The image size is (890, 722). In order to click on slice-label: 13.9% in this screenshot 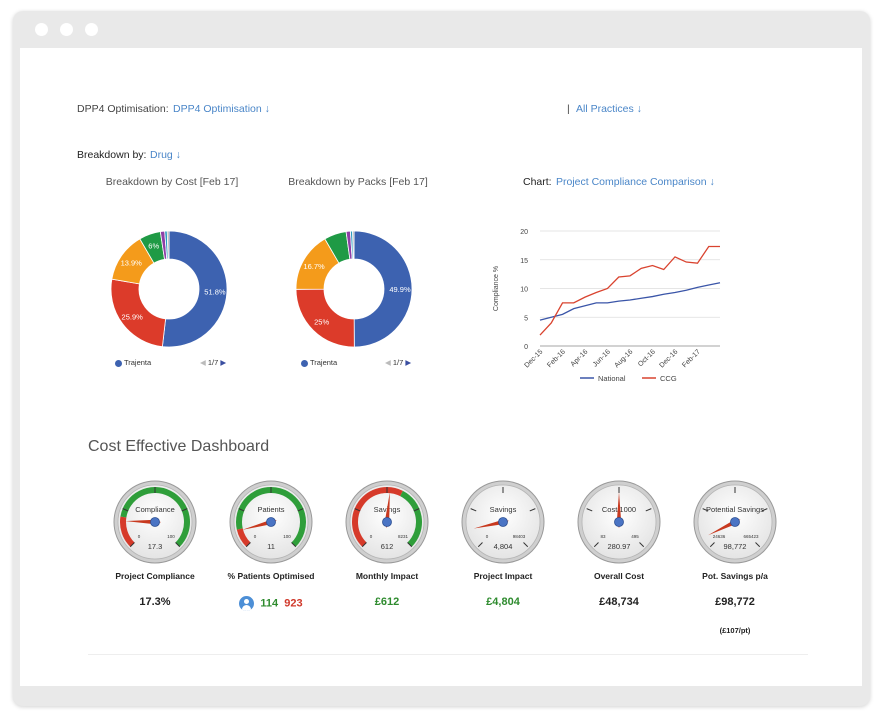, I will do `click(132, 263)`.